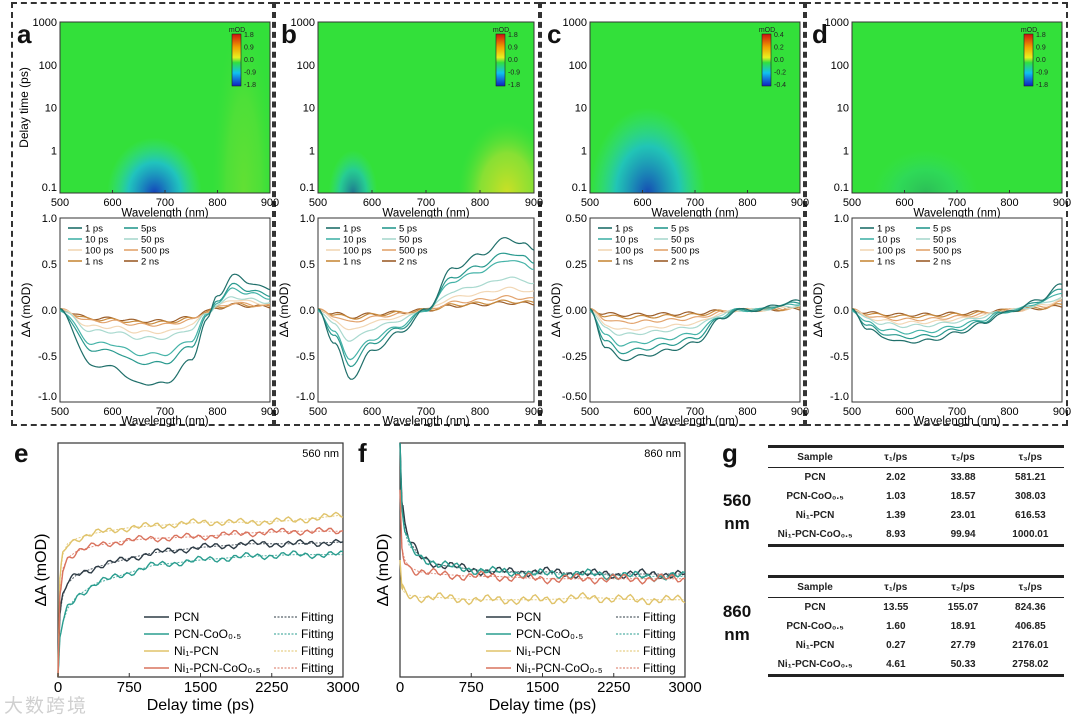  Describe the element at coordinates (496, 156) in the screenshot. I see `absorption-feature` at that location.